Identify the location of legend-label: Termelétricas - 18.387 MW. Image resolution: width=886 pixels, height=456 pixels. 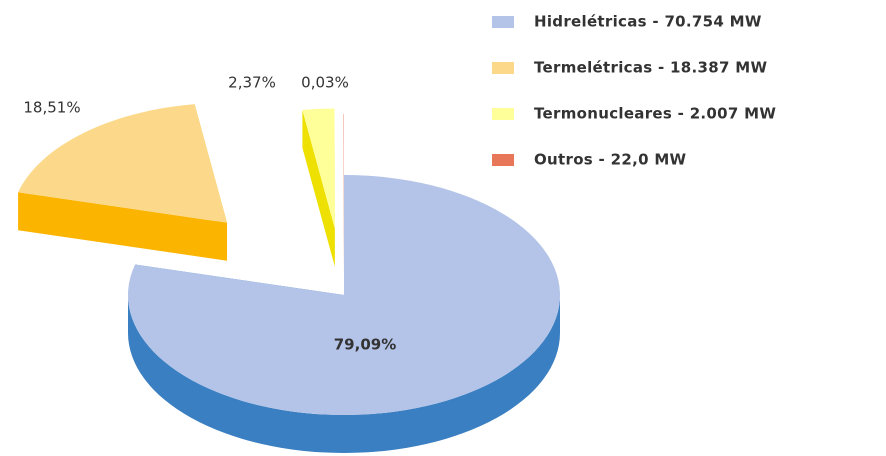
(650, 68).